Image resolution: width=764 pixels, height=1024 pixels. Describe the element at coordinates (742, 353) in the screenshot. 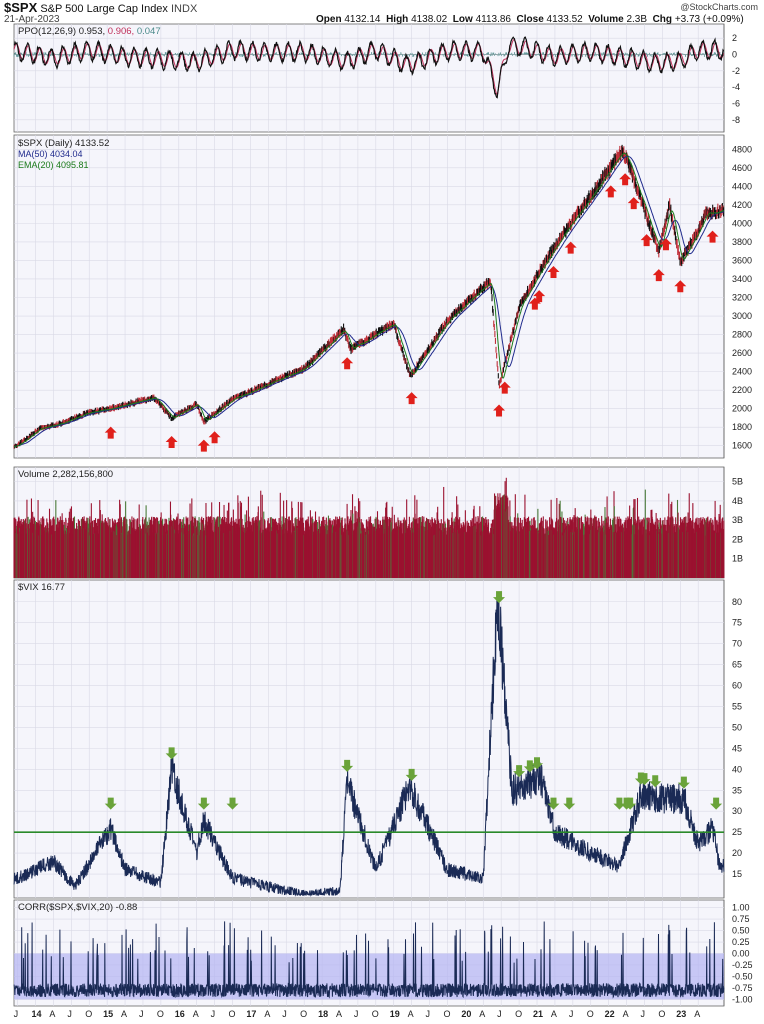

I see `y-tick-label: 2600` at that location.